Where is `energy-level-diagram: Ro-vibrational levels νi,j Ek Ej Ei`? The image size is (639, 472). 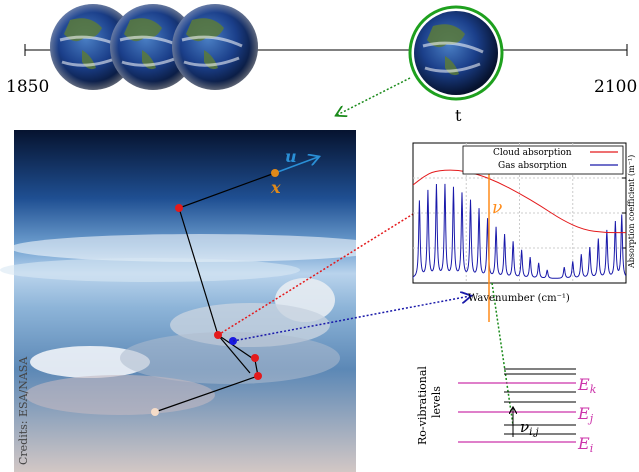 energy-level-diagram: Ro-vibrational levels νi,j Ek Ej Ei is located at coordinates (506, 410).